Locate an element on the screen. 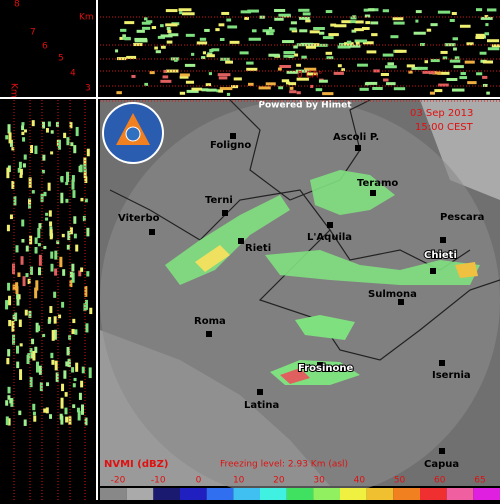 The height and width of the screenshot is (504, 500). height-label: 4 is located at coordinates (73, 74).